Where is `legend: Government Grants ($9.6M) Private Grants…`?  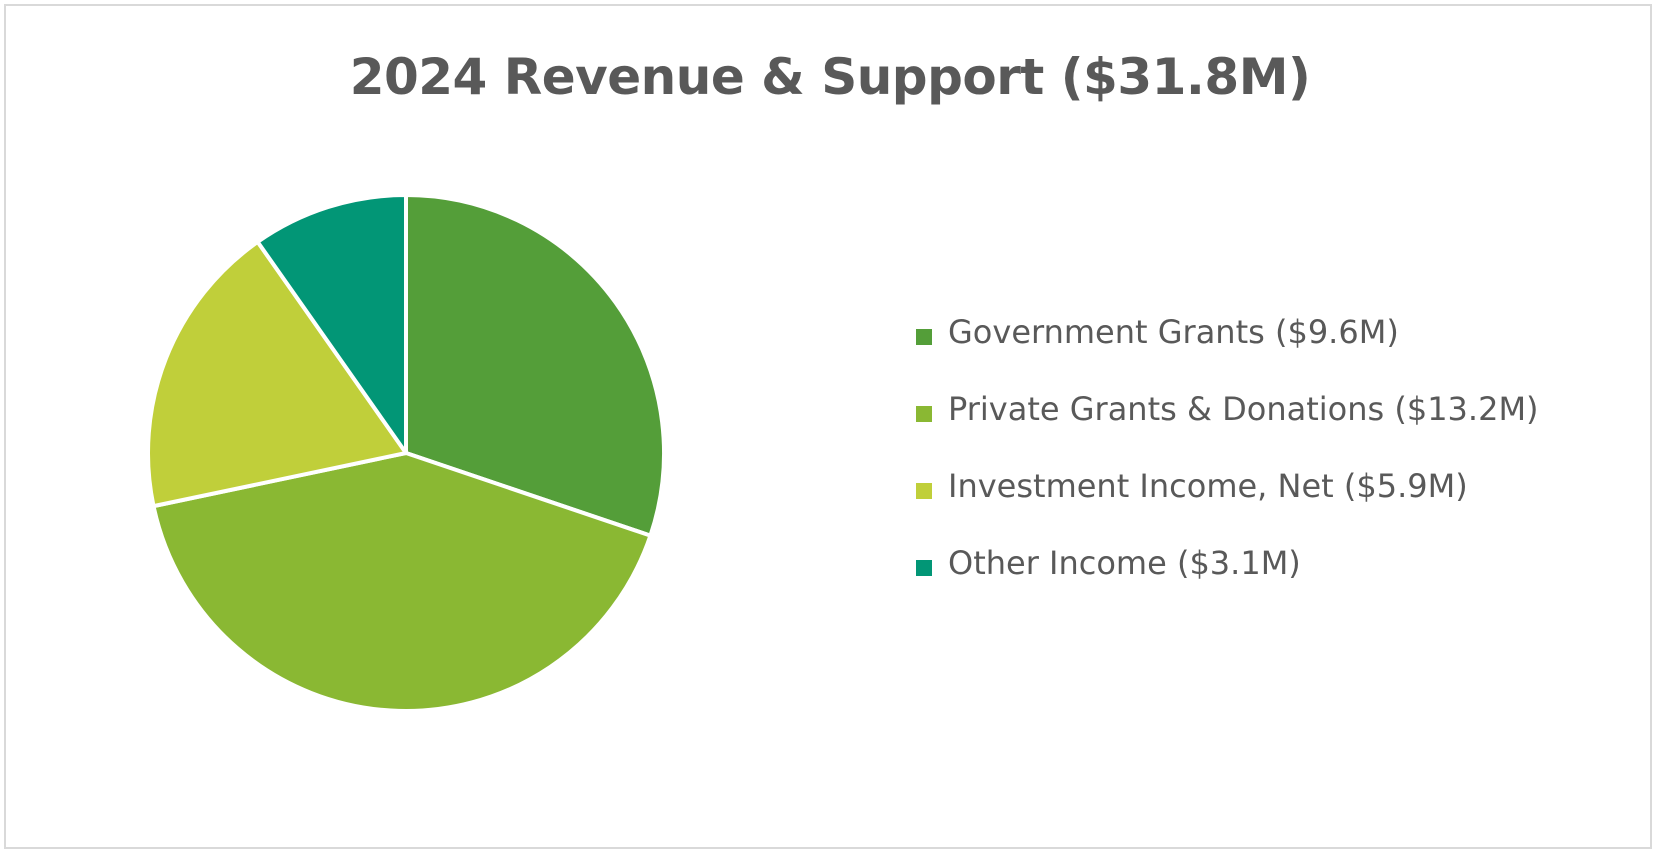
legend: Government Grants ($9.6M) Private Grants… is located at coordinates (1227, 467).